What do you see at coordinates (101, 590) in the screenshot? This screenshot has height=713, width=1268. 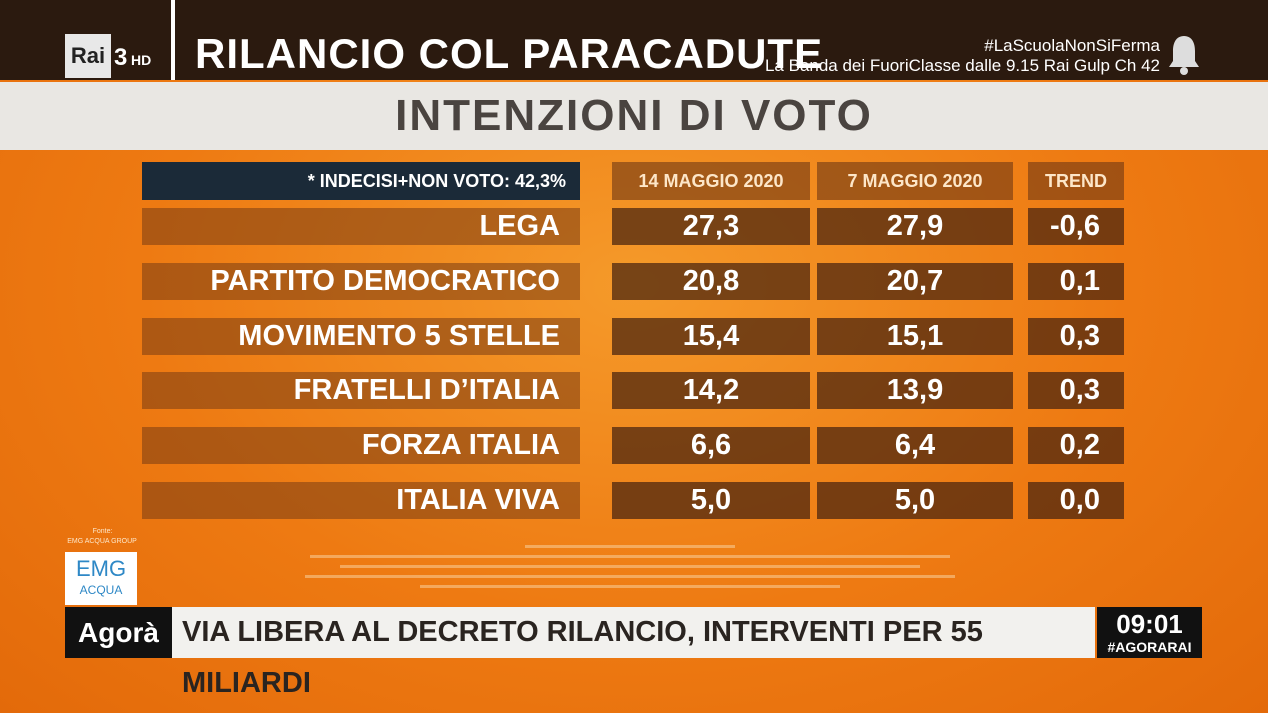 I see `logo-bottom: ACQUA` at bounding box center [101, 590].